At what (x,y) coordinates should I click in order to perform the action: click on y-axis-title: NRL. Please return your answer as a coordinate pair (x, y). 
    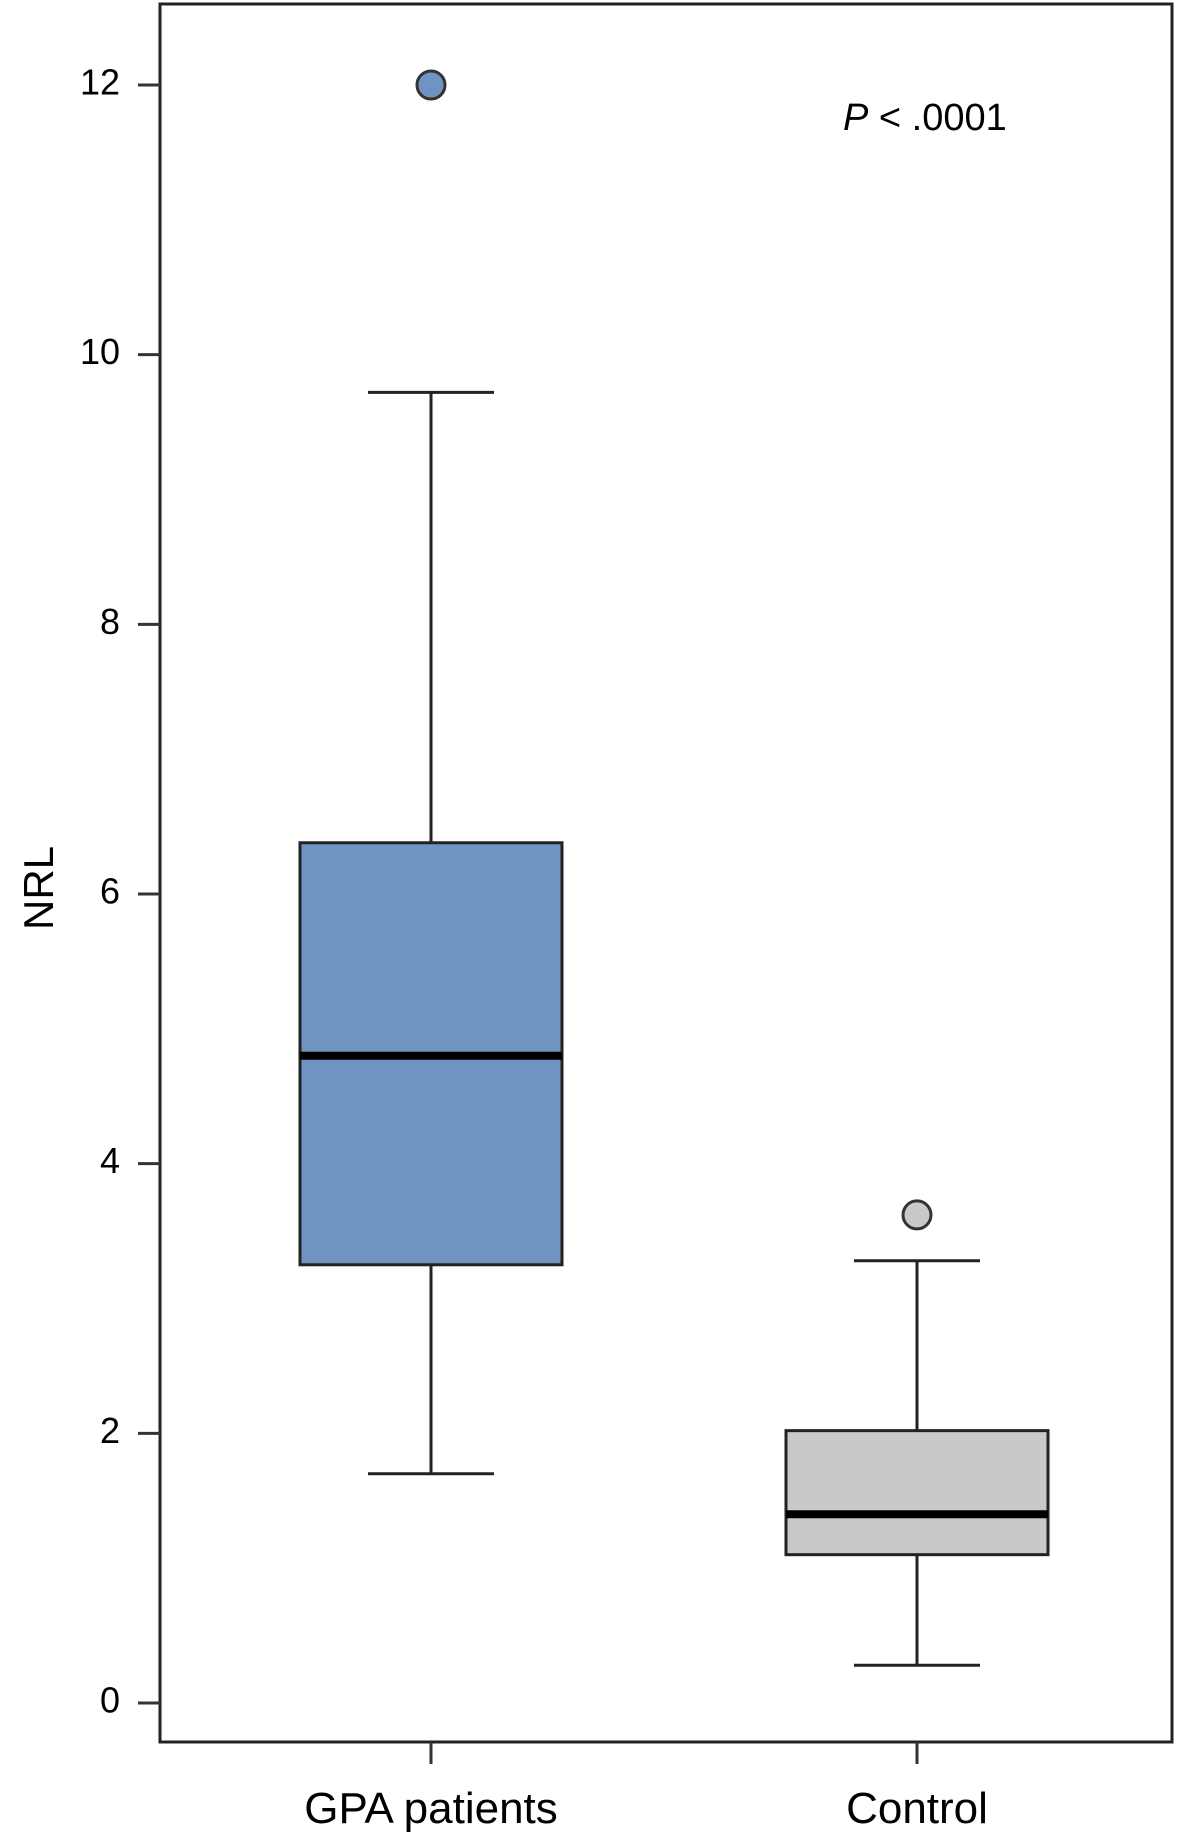
    Looking at the image, I should click on (38, 888).